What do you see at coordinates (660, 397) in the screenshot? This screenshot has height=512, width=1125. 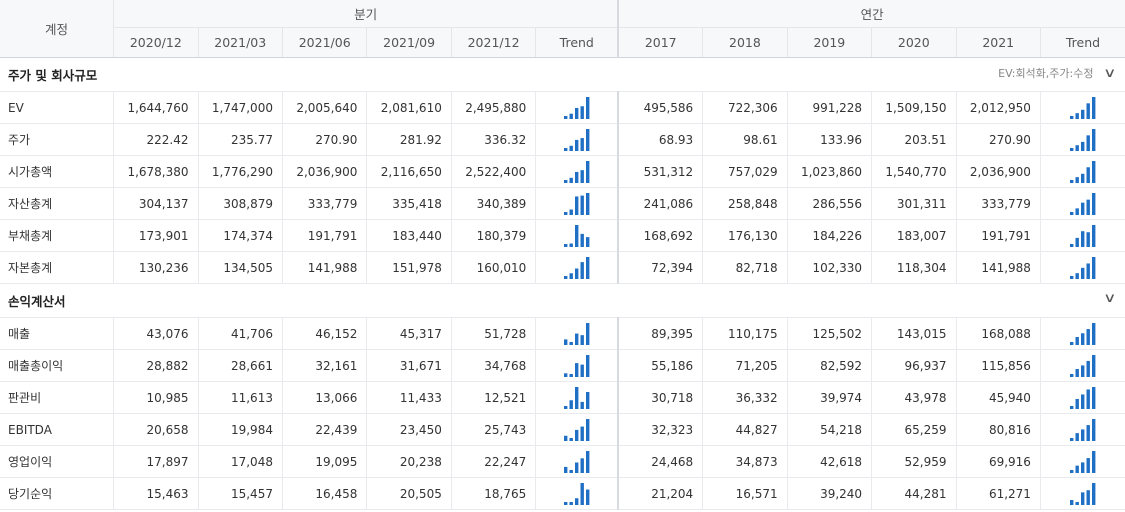 I see `annual-value: 30,718` at bounding box center [660, 397].